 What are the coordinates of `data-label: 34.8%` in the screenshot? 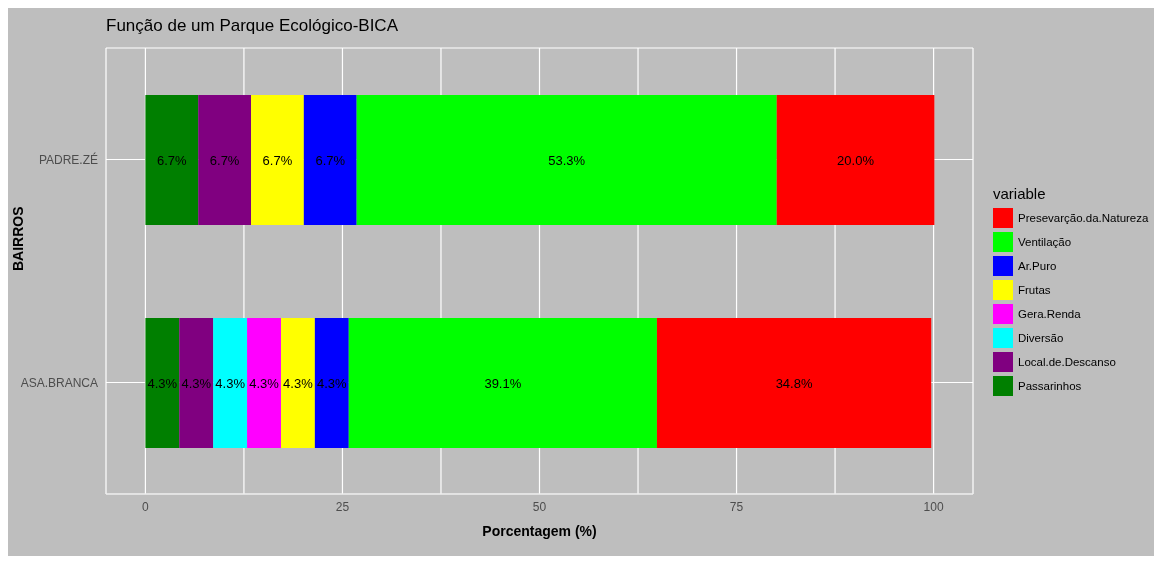 It's located at (794, 383).